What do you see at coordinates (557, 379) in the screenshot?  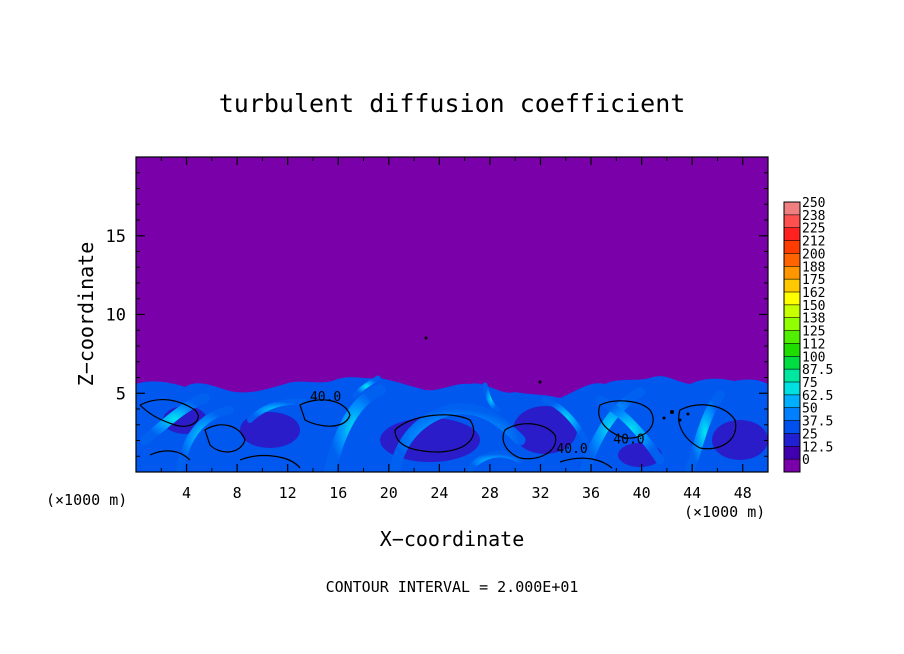 I see `small-contour-spots` at bounding box center [557, 379].